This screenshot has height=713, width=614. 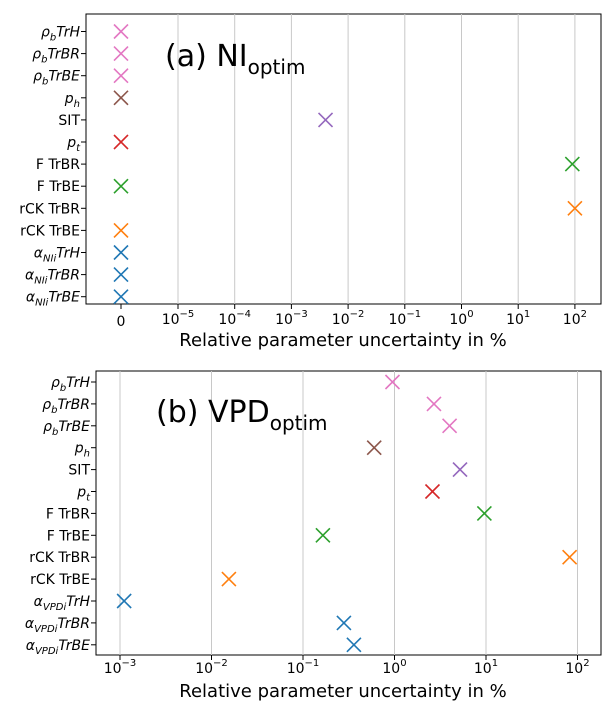 What do you see at coordinates (234, 318) in the screenshot?
I see `x-tick-label: 10⁻⁴` at bounding box center [234, 318].